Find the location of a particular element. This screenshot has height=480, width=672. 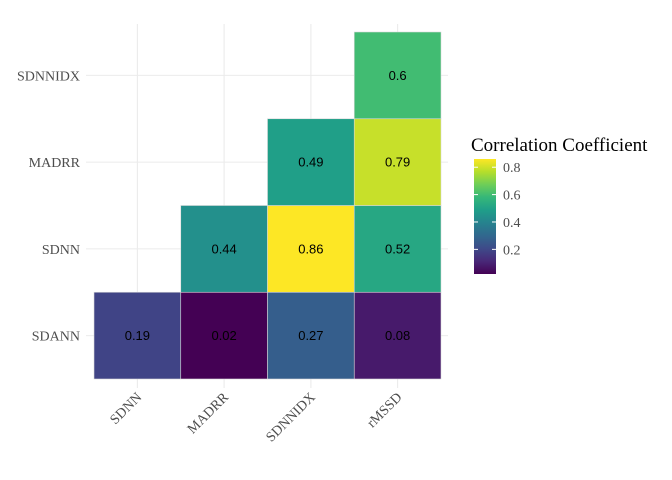

x-tick-label: MADRR is located at coordinates (208, 413).